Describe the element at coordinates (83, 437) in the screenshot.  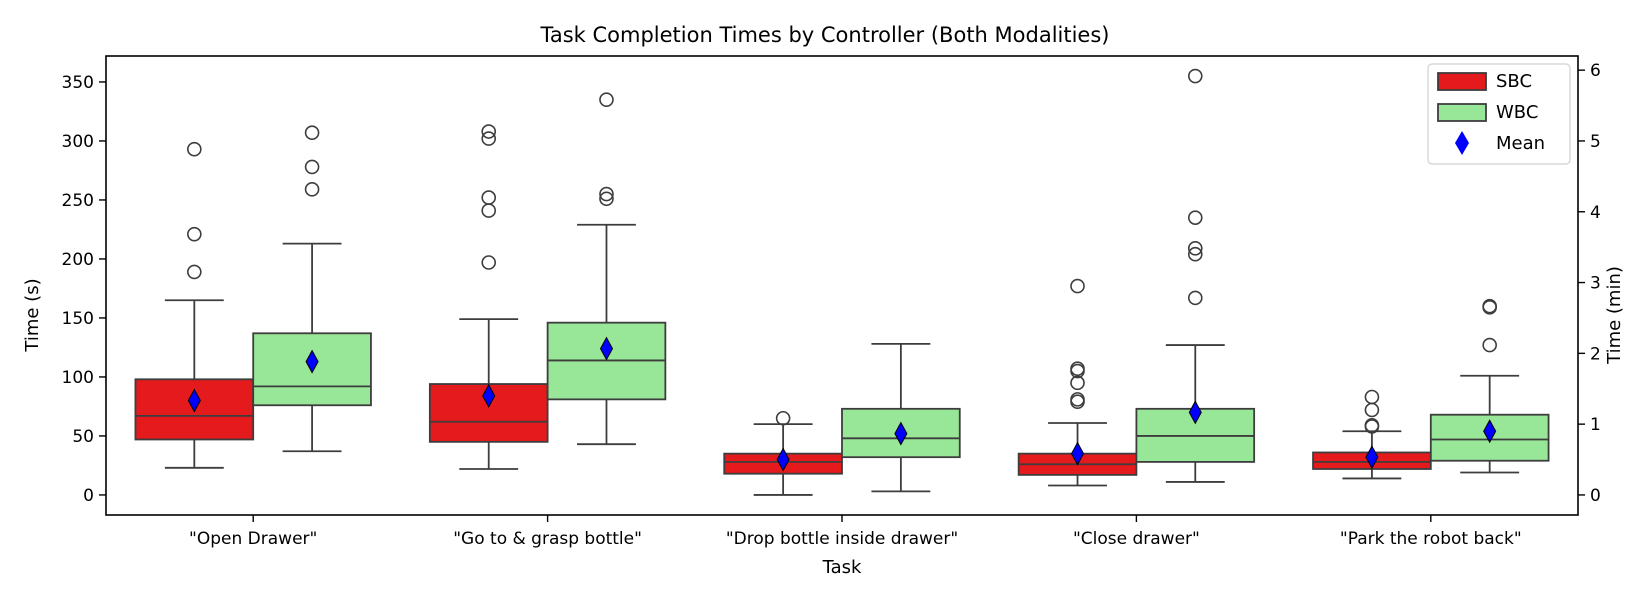
I see `y-tick-label: 50` at that location.